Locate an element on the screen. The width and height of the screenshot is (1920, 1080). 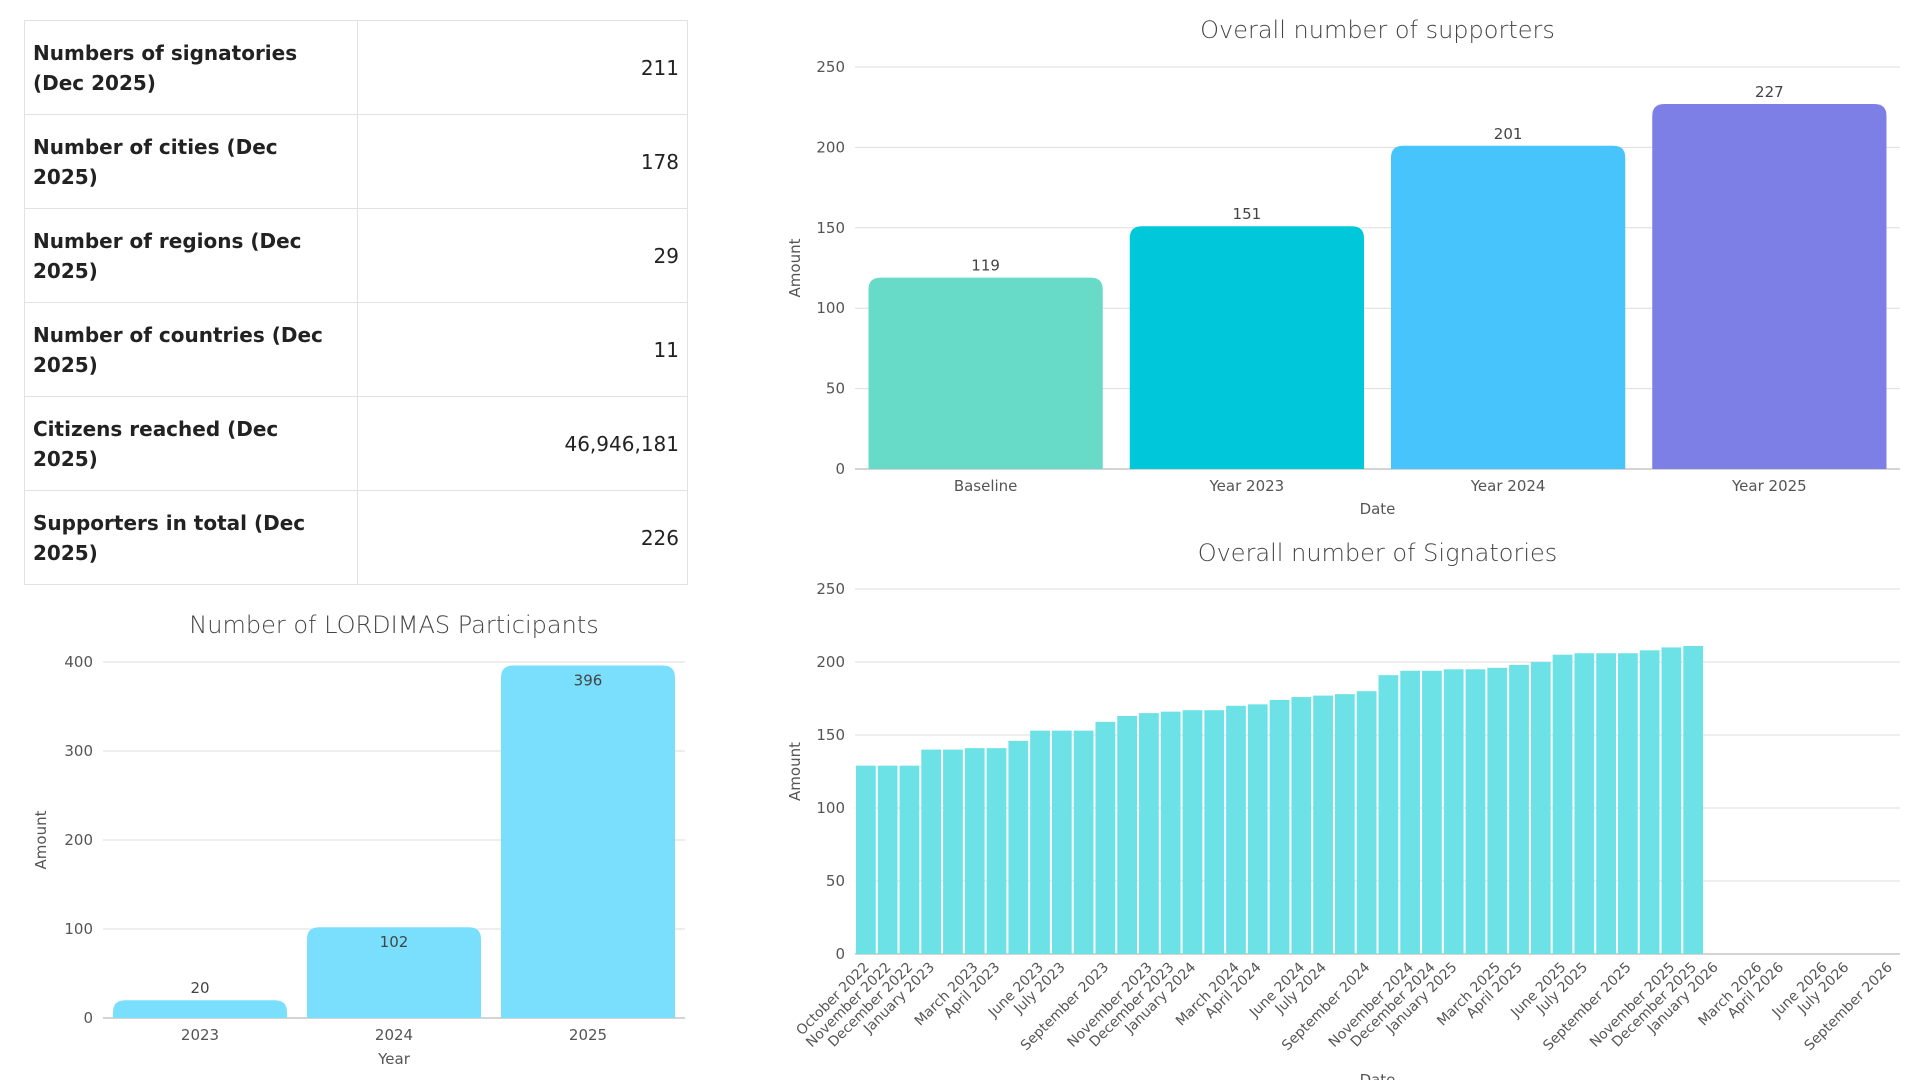
y-tick-label: 400 is located at coordinates (78, 662).